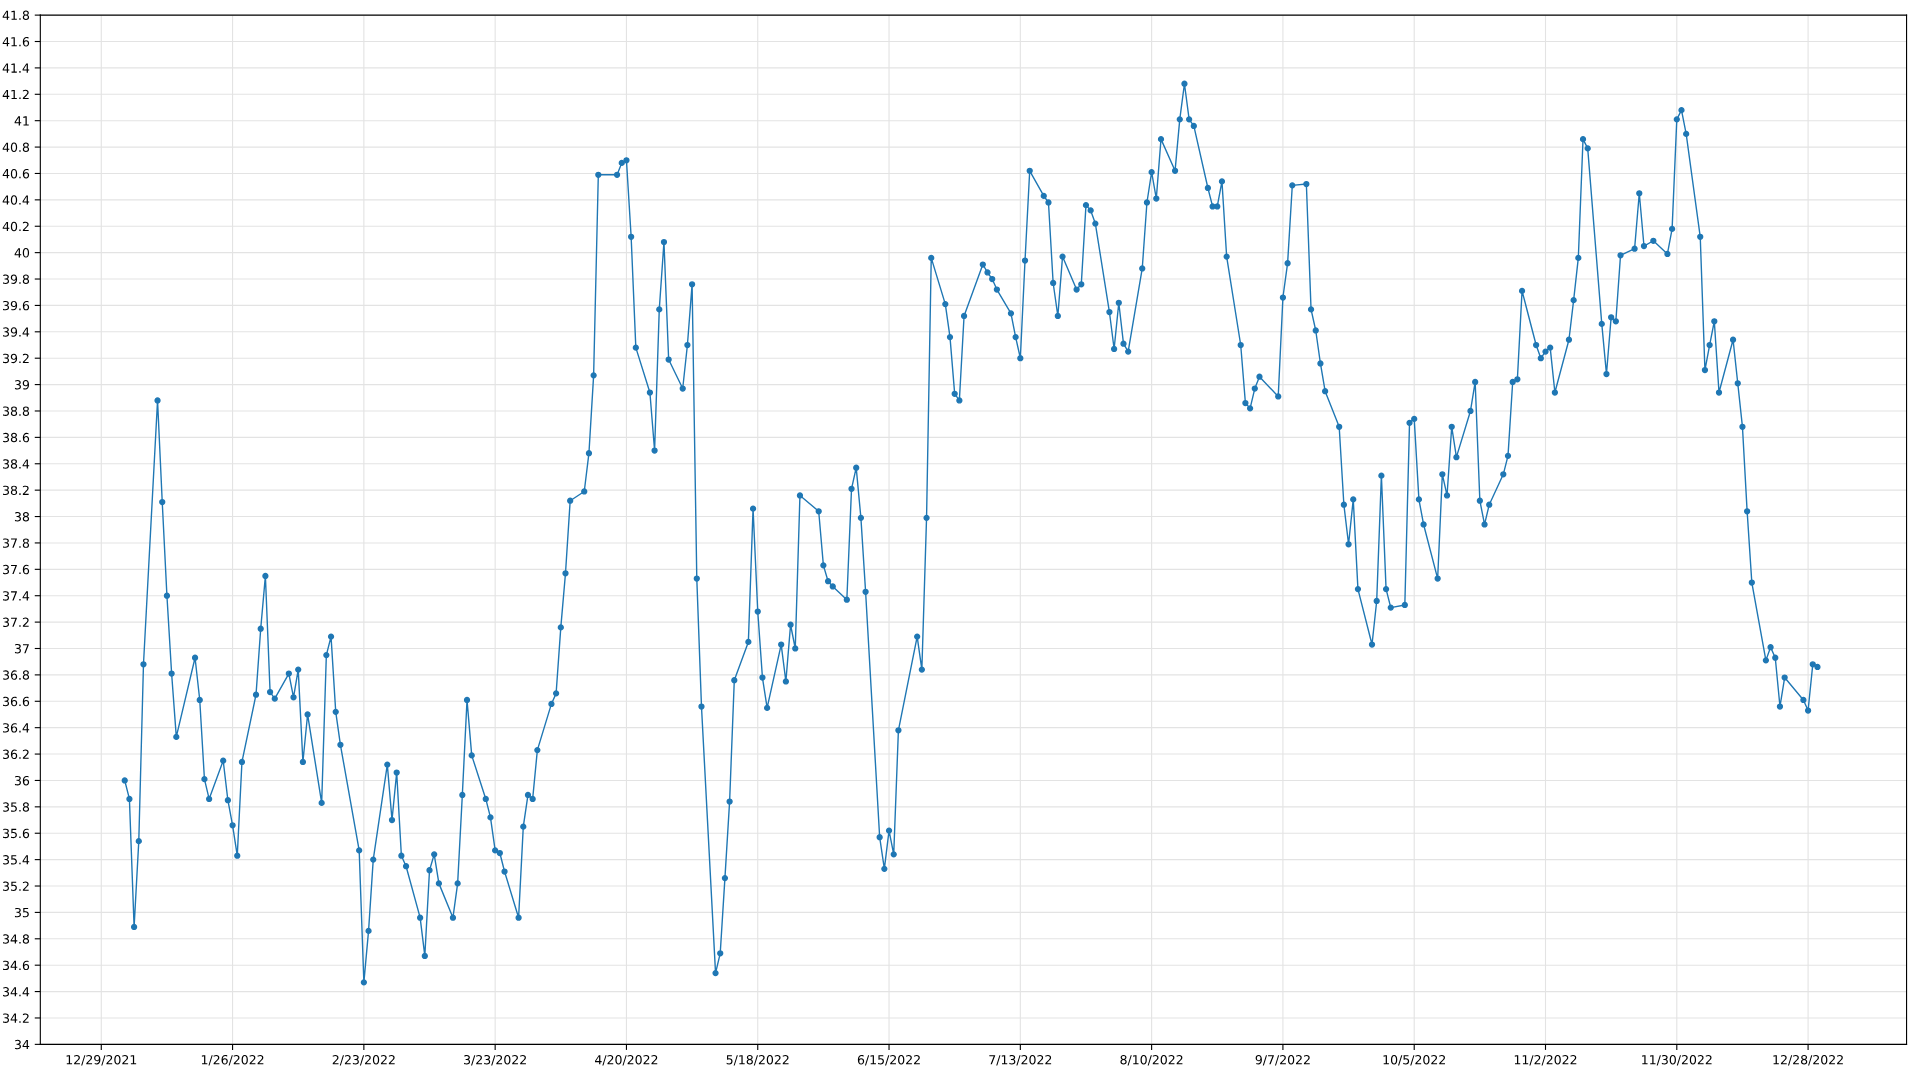 The width and height of the screenshot is (1920, 1080). What do you see at coordinates (16, 68) in the screenshot?
I see `y-tick-label: 41.4` at bounding box center [16, 68].